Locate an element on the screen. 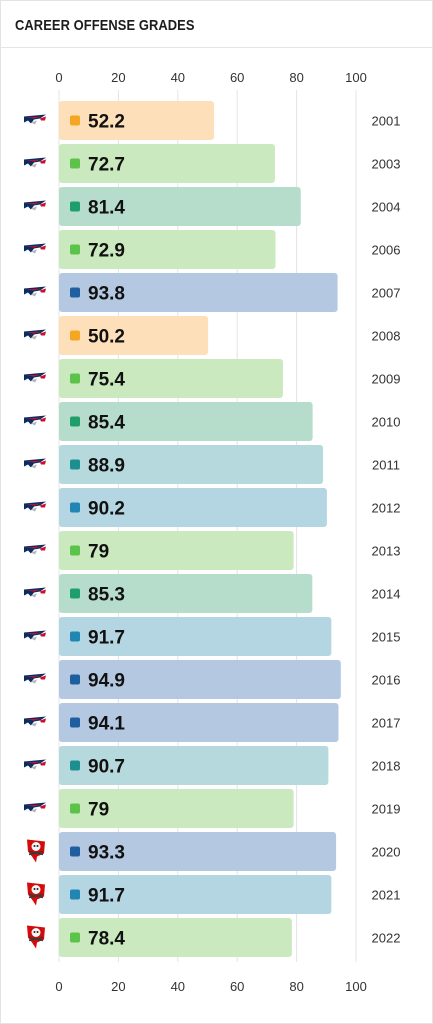 This screenshot has width=433, height=1024. year-label: 2010 is located at coordinates (386, 422).